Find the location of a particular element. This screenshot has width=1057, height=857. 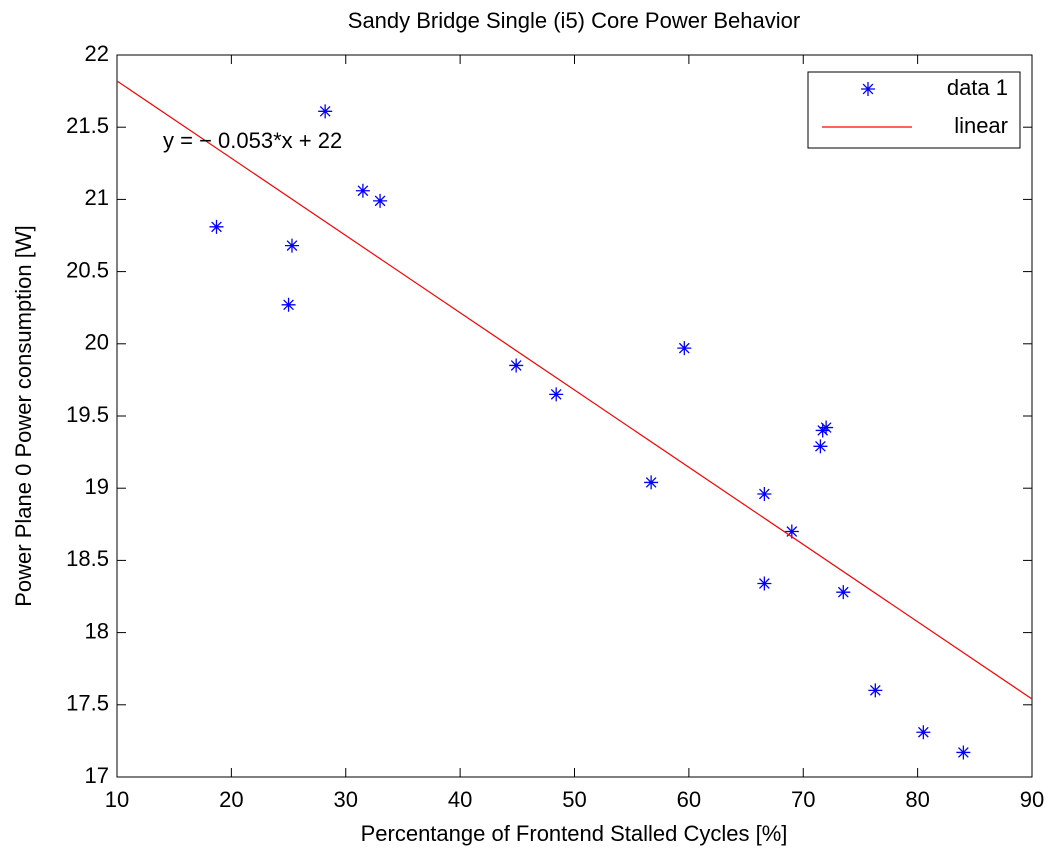

y-tick-label: 18 is located at coordinates (97, 630).